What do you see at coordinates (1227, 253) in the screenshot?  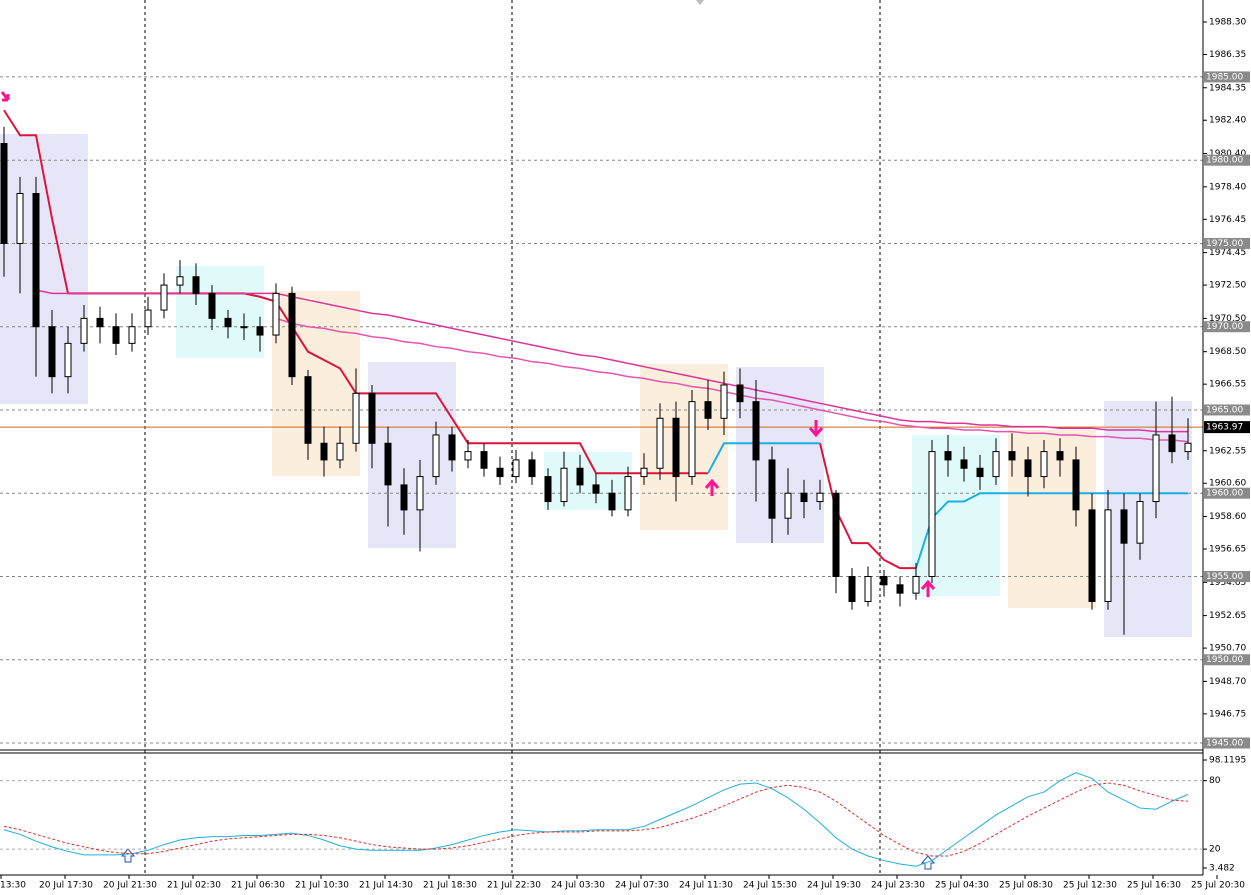 I see `y-tick-label: 1974.45` at bounding box center [1227, 253].